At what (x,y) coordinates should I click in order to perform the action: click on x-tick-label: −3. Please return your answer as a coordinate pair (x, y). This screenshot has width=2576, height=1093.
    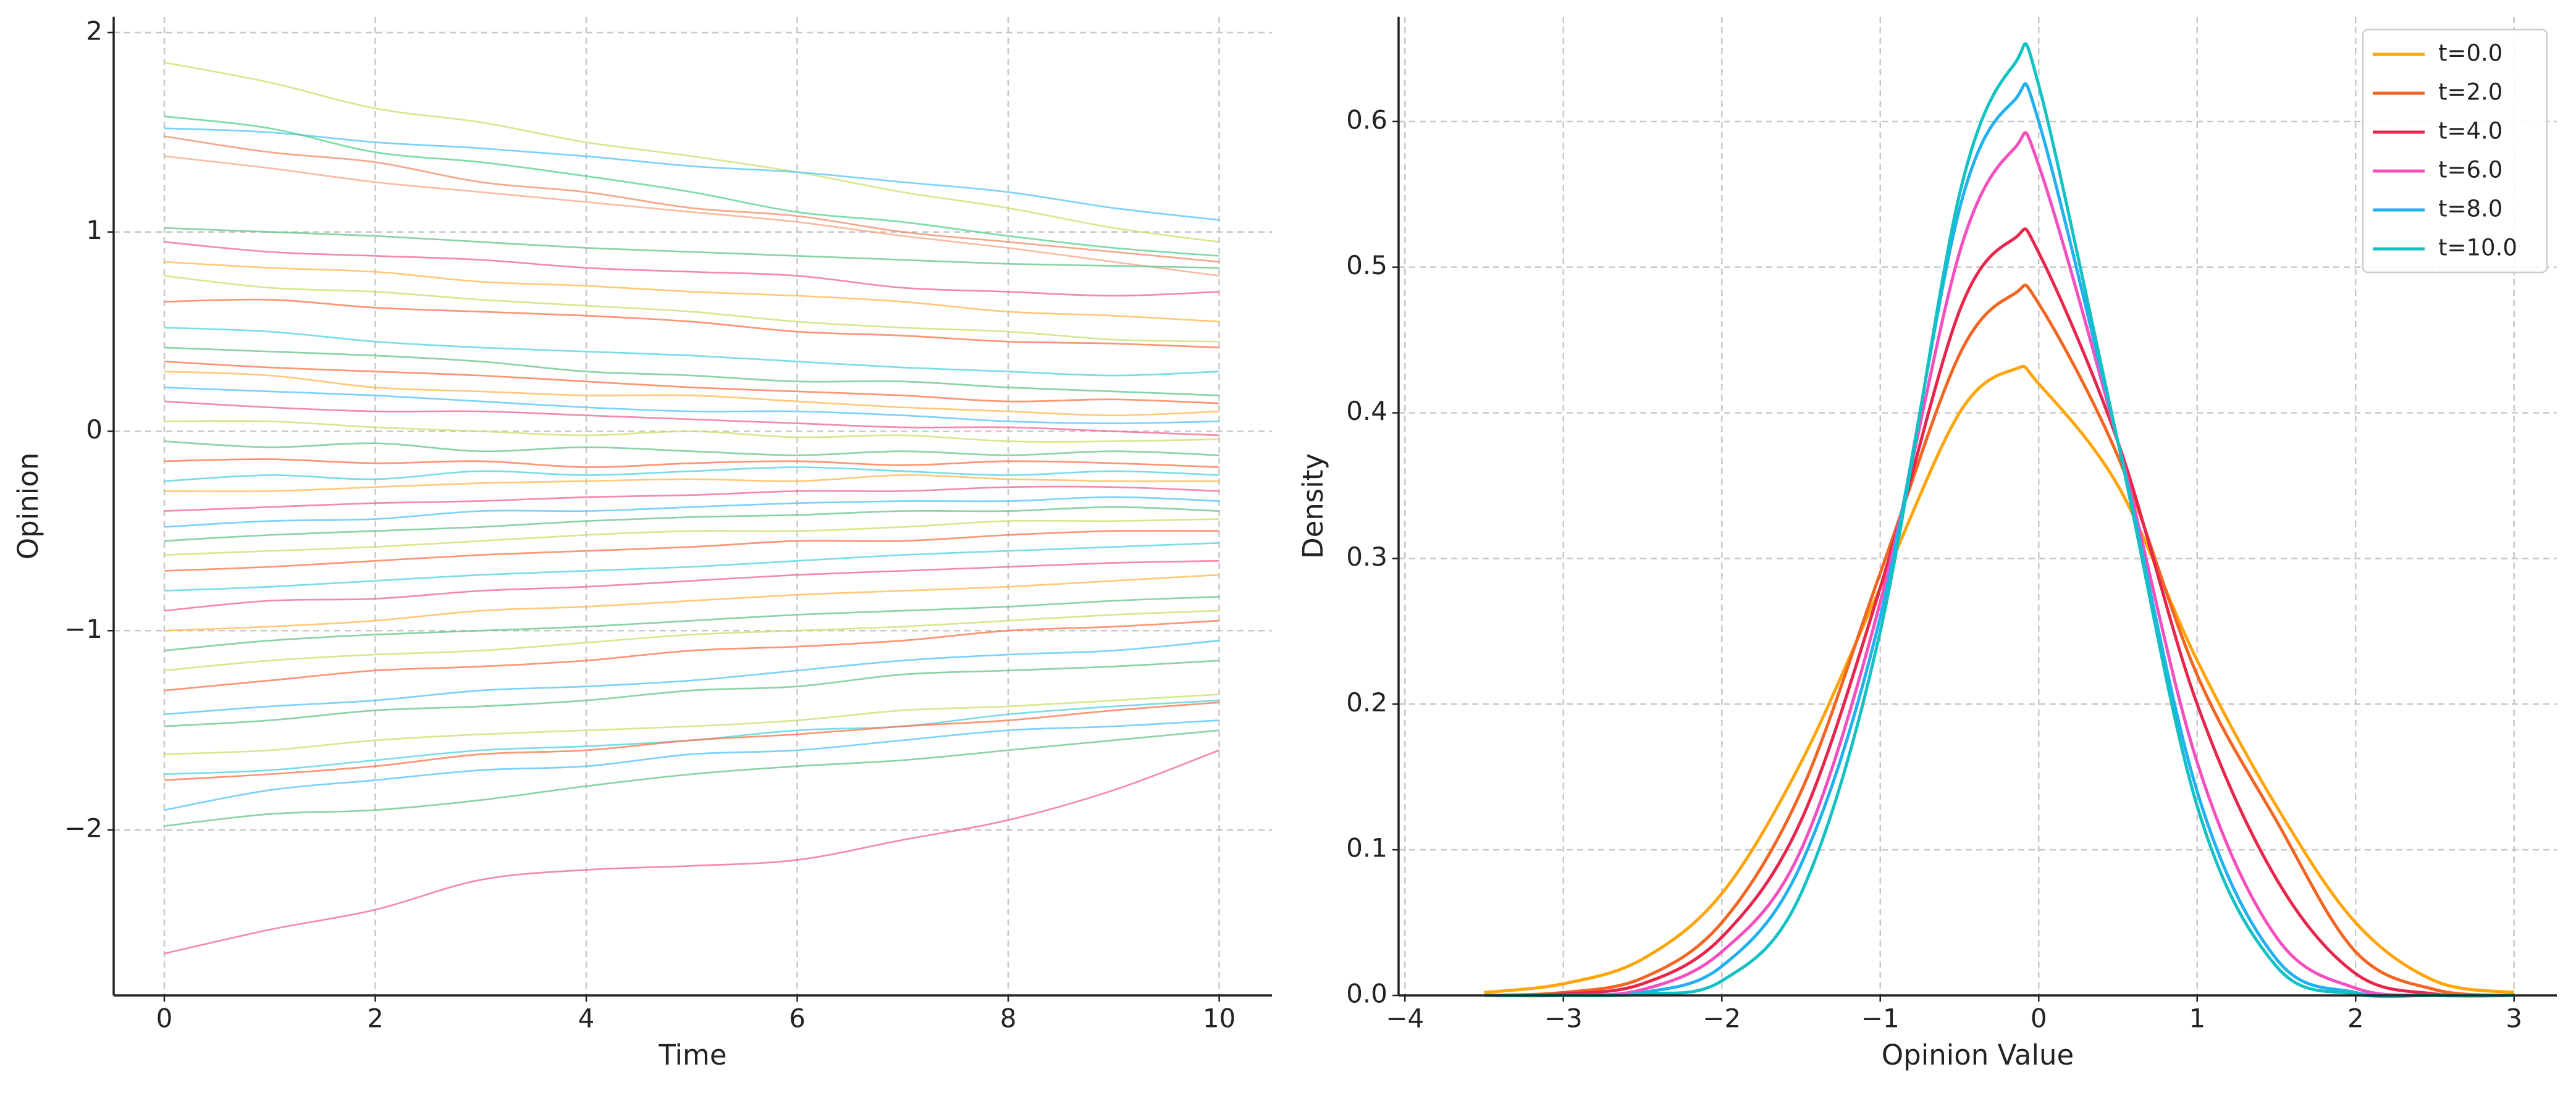
    Looking at the image, I should click on (1563, 1018).